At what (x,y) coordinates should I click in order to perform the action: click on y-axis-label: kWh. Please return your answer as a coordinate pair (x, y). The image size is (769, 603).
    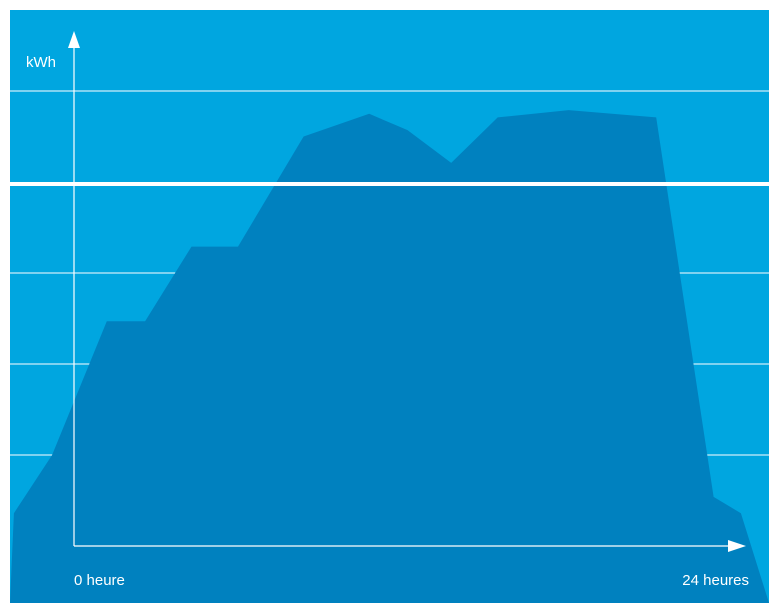
    Looking at the image, I should click on (41, 62).